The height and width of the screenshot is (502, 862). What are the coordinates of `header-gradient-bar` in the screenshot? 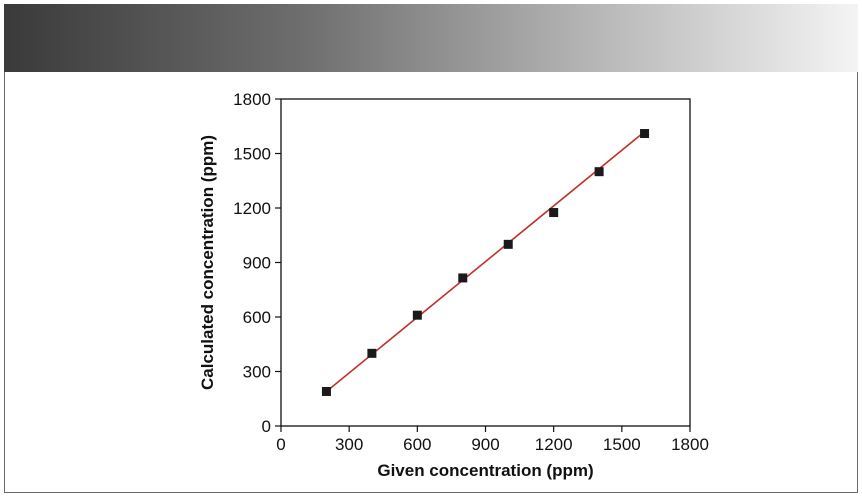 It's located at (431, 38).